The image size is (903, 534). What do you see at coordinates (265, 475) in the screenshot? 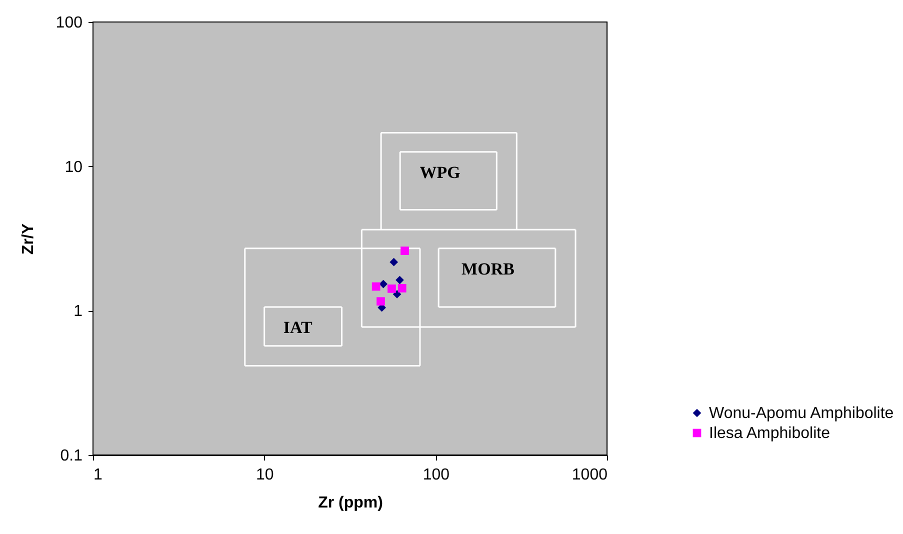
I see `x-tick-label: 10` at bounding box center [265, 475].